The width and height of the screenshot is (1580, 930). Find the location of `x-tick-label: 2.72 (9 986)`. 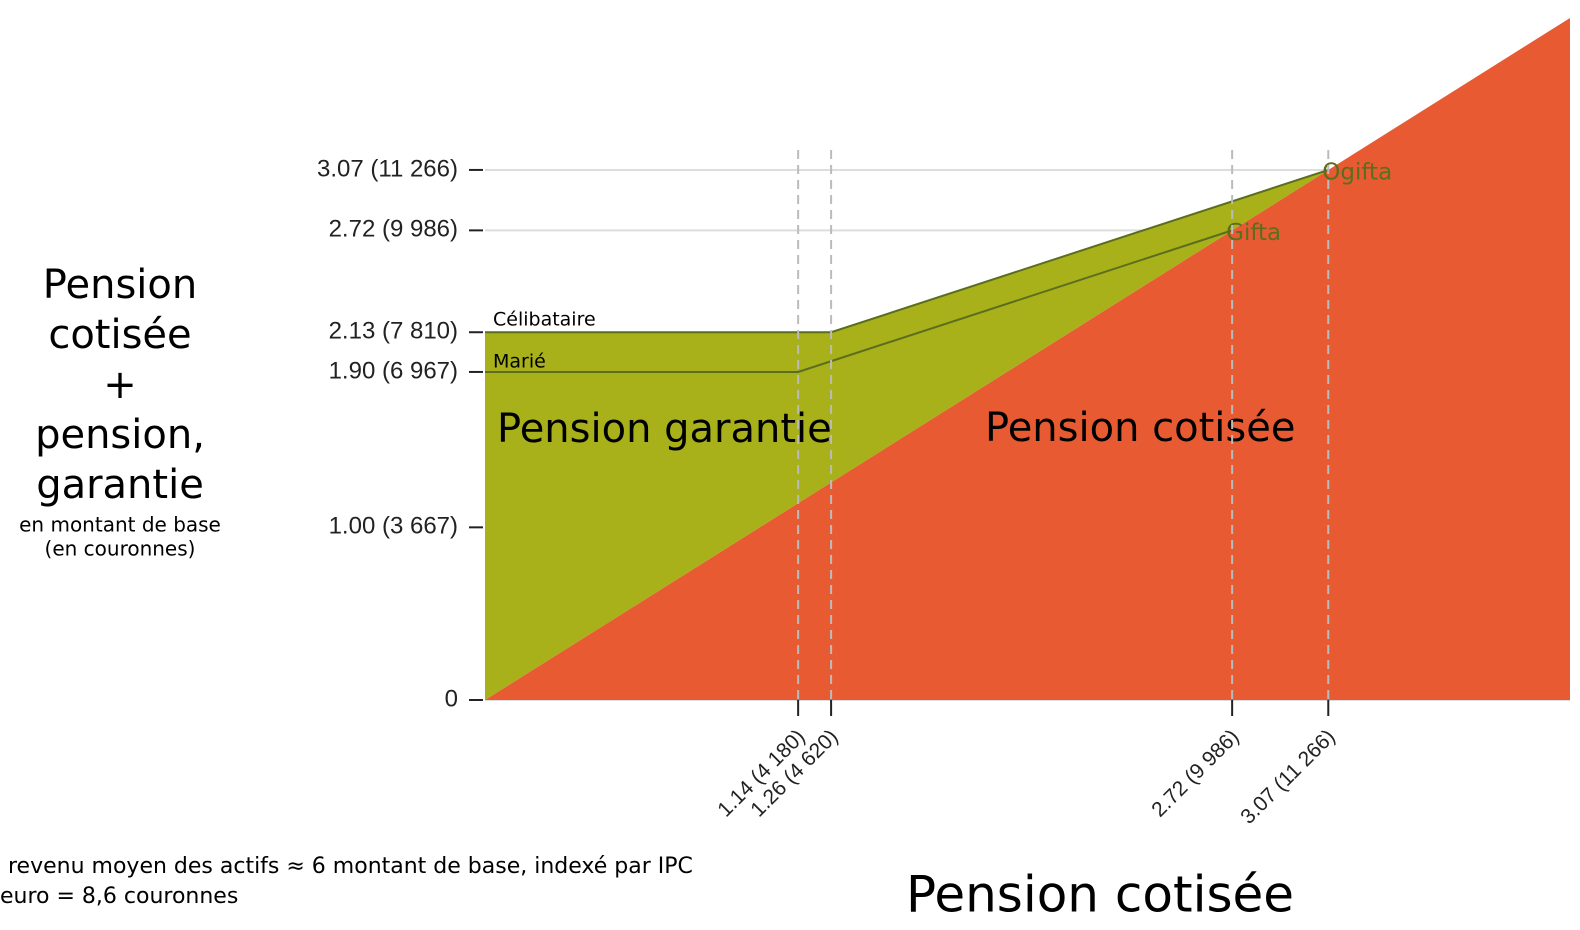

x-tick-label: 2.72 (9 986) is located at coordinates (1195, 773).